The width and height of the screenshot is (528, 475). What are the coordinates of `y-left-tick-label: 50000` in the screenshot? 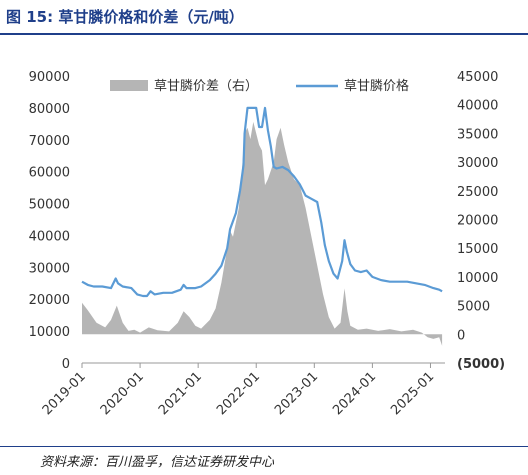 It's located at (49, 205).